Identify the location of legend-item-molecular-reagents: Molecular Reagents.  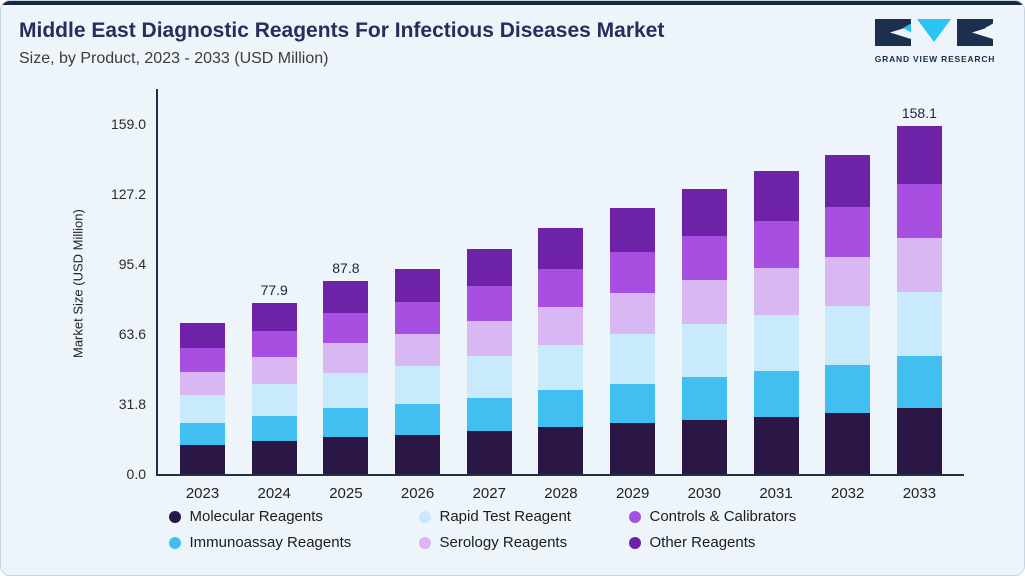
(293, 516).